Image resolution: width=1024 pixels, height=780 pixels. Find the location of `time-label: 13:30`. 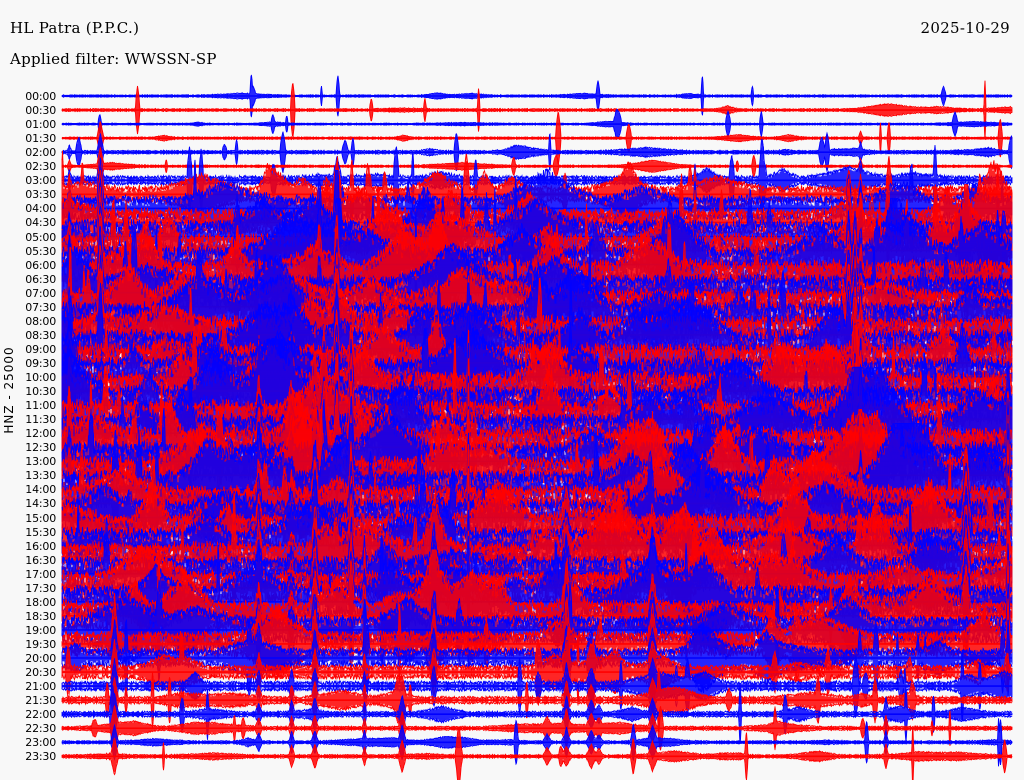

time-label: 13:30 is located at coordinates (40, 476).